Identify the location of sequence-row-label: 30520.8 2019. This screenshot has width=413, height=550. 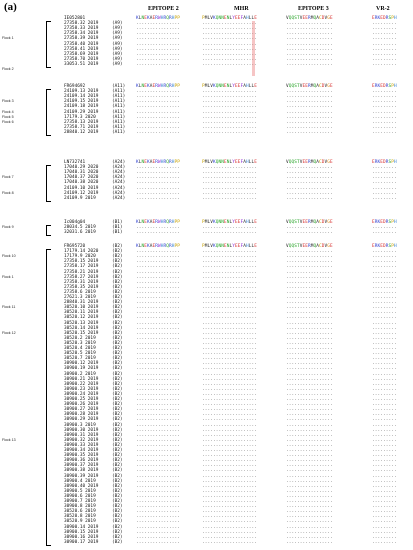
(80, 517).